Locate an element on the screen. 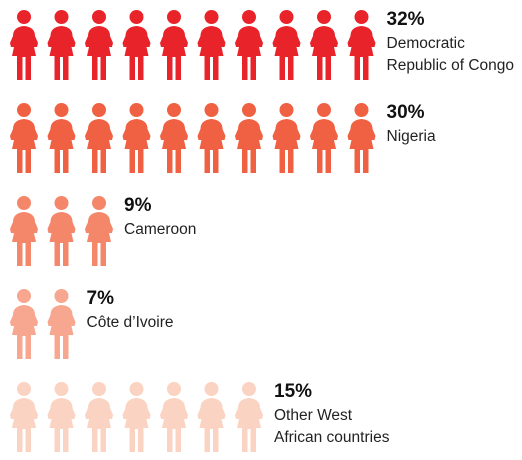  category-label: Côte d’Ivoire is located at coordinates (130, 322).